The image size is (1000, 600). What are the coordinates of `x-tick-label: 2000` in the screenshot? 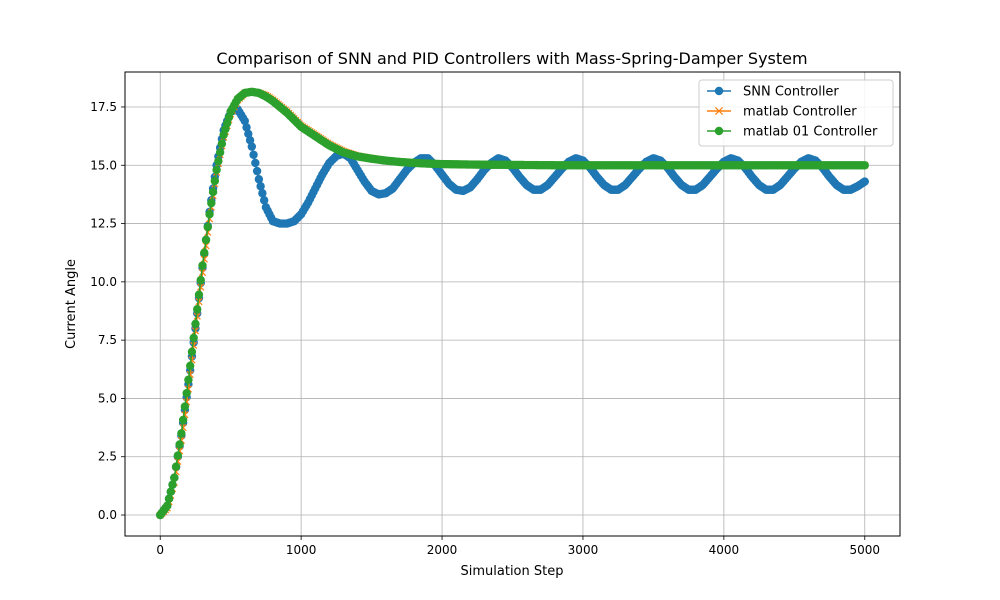 It's located at (442, 550).